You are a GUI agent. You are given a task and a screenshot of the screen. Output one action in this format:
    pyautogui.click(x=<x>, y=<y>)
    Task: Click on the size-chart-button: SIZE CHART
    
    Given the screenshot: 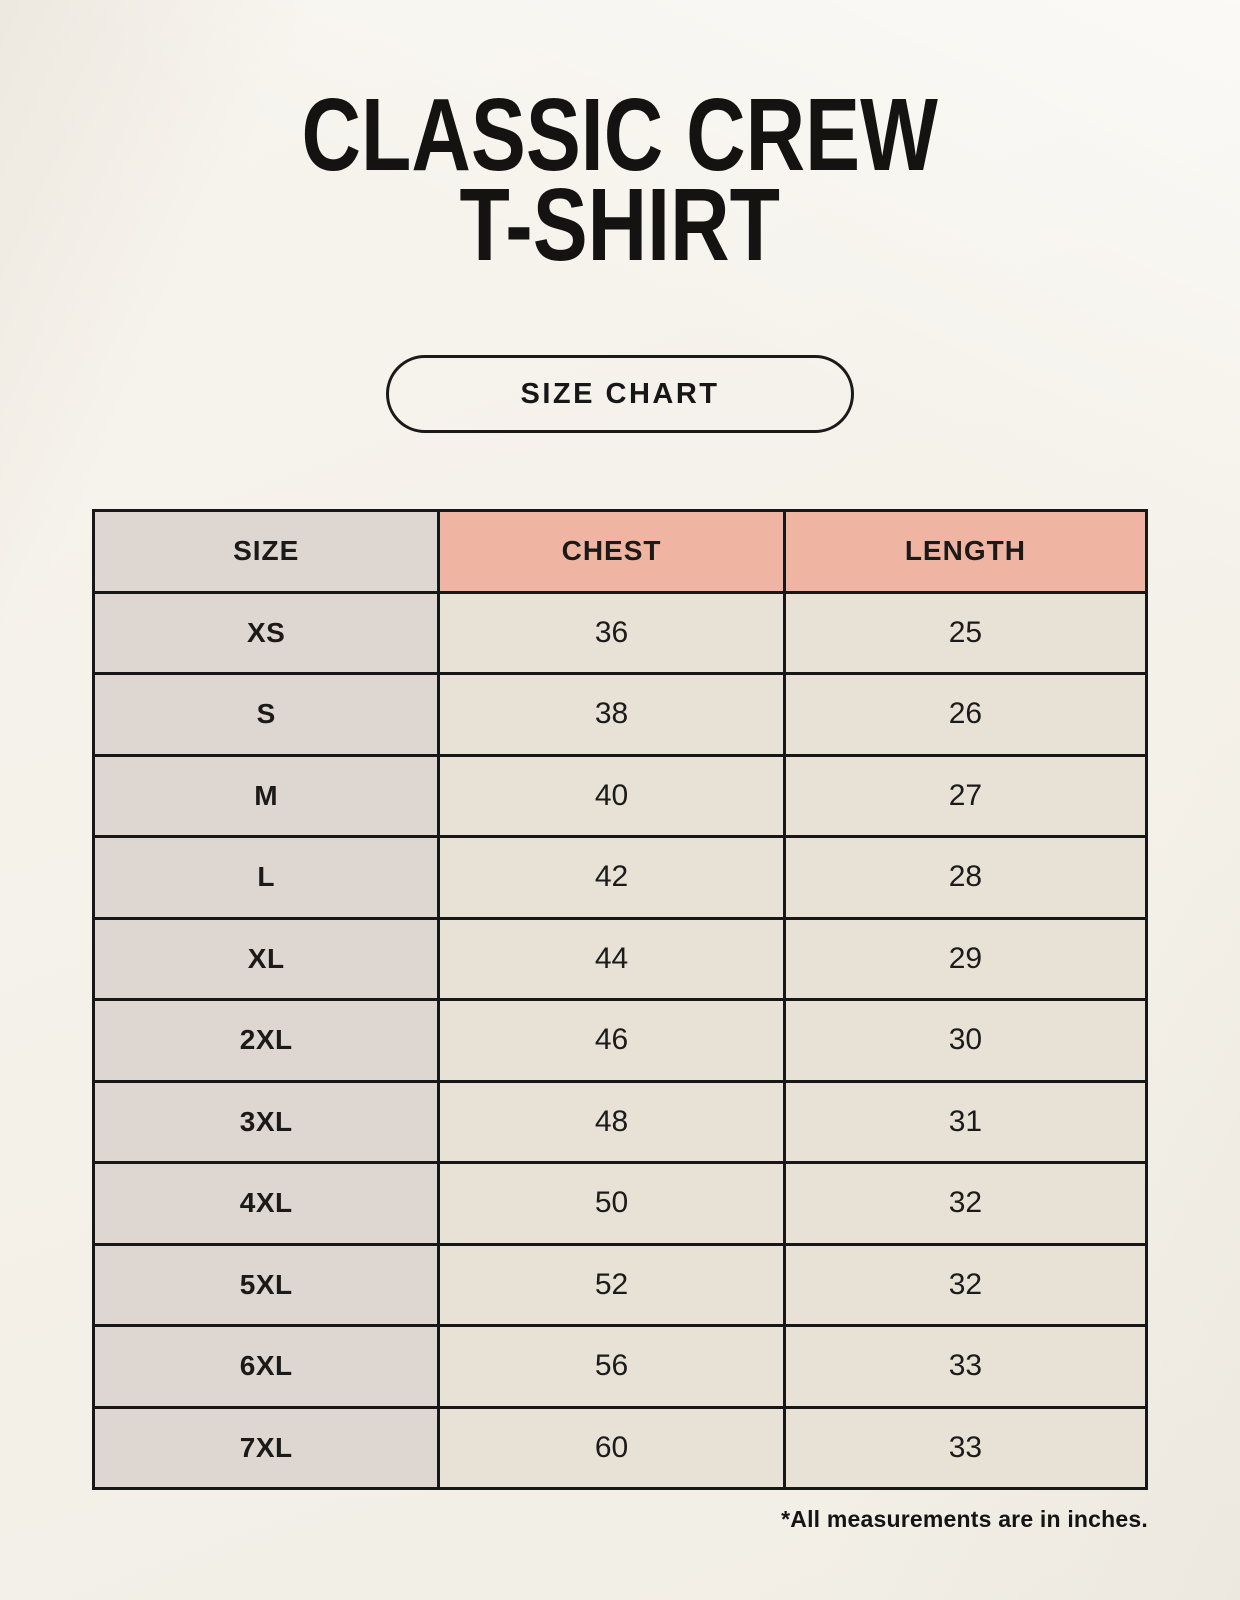 What is the action you would take?
    pyautogui.click(x=620, y=394)
    